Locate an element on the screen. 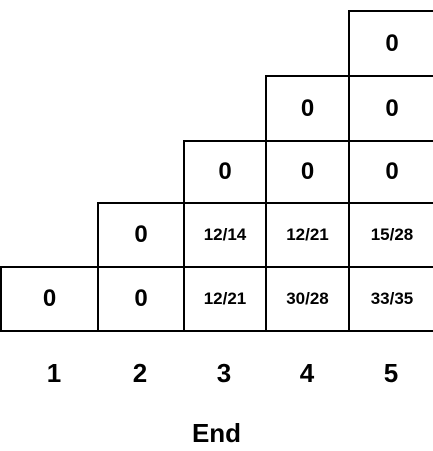 This screenshot has width=433, height=451. column-label: 1 is located at coordinates (54, 373).